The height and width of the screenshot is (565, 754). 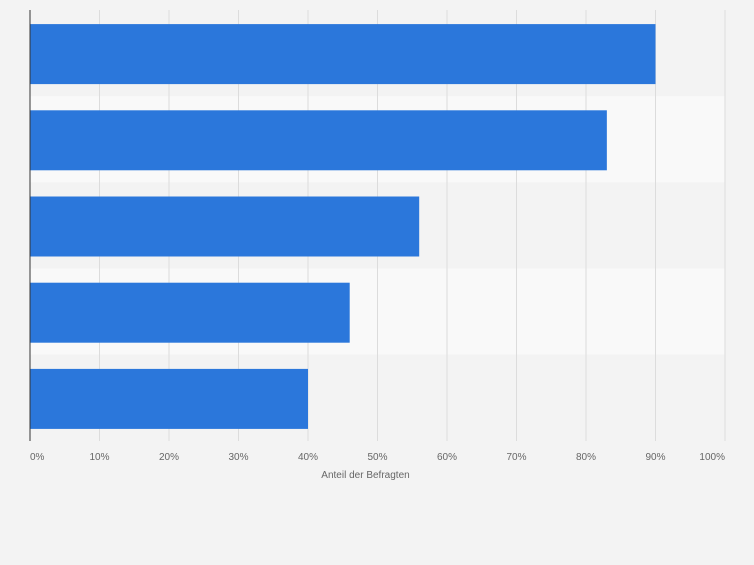 I want to click on x-tick-labels: 0% 10% 20% 30% 40% 50% 60% 70% 80% 90% 100%, so click(x=377, y=457).